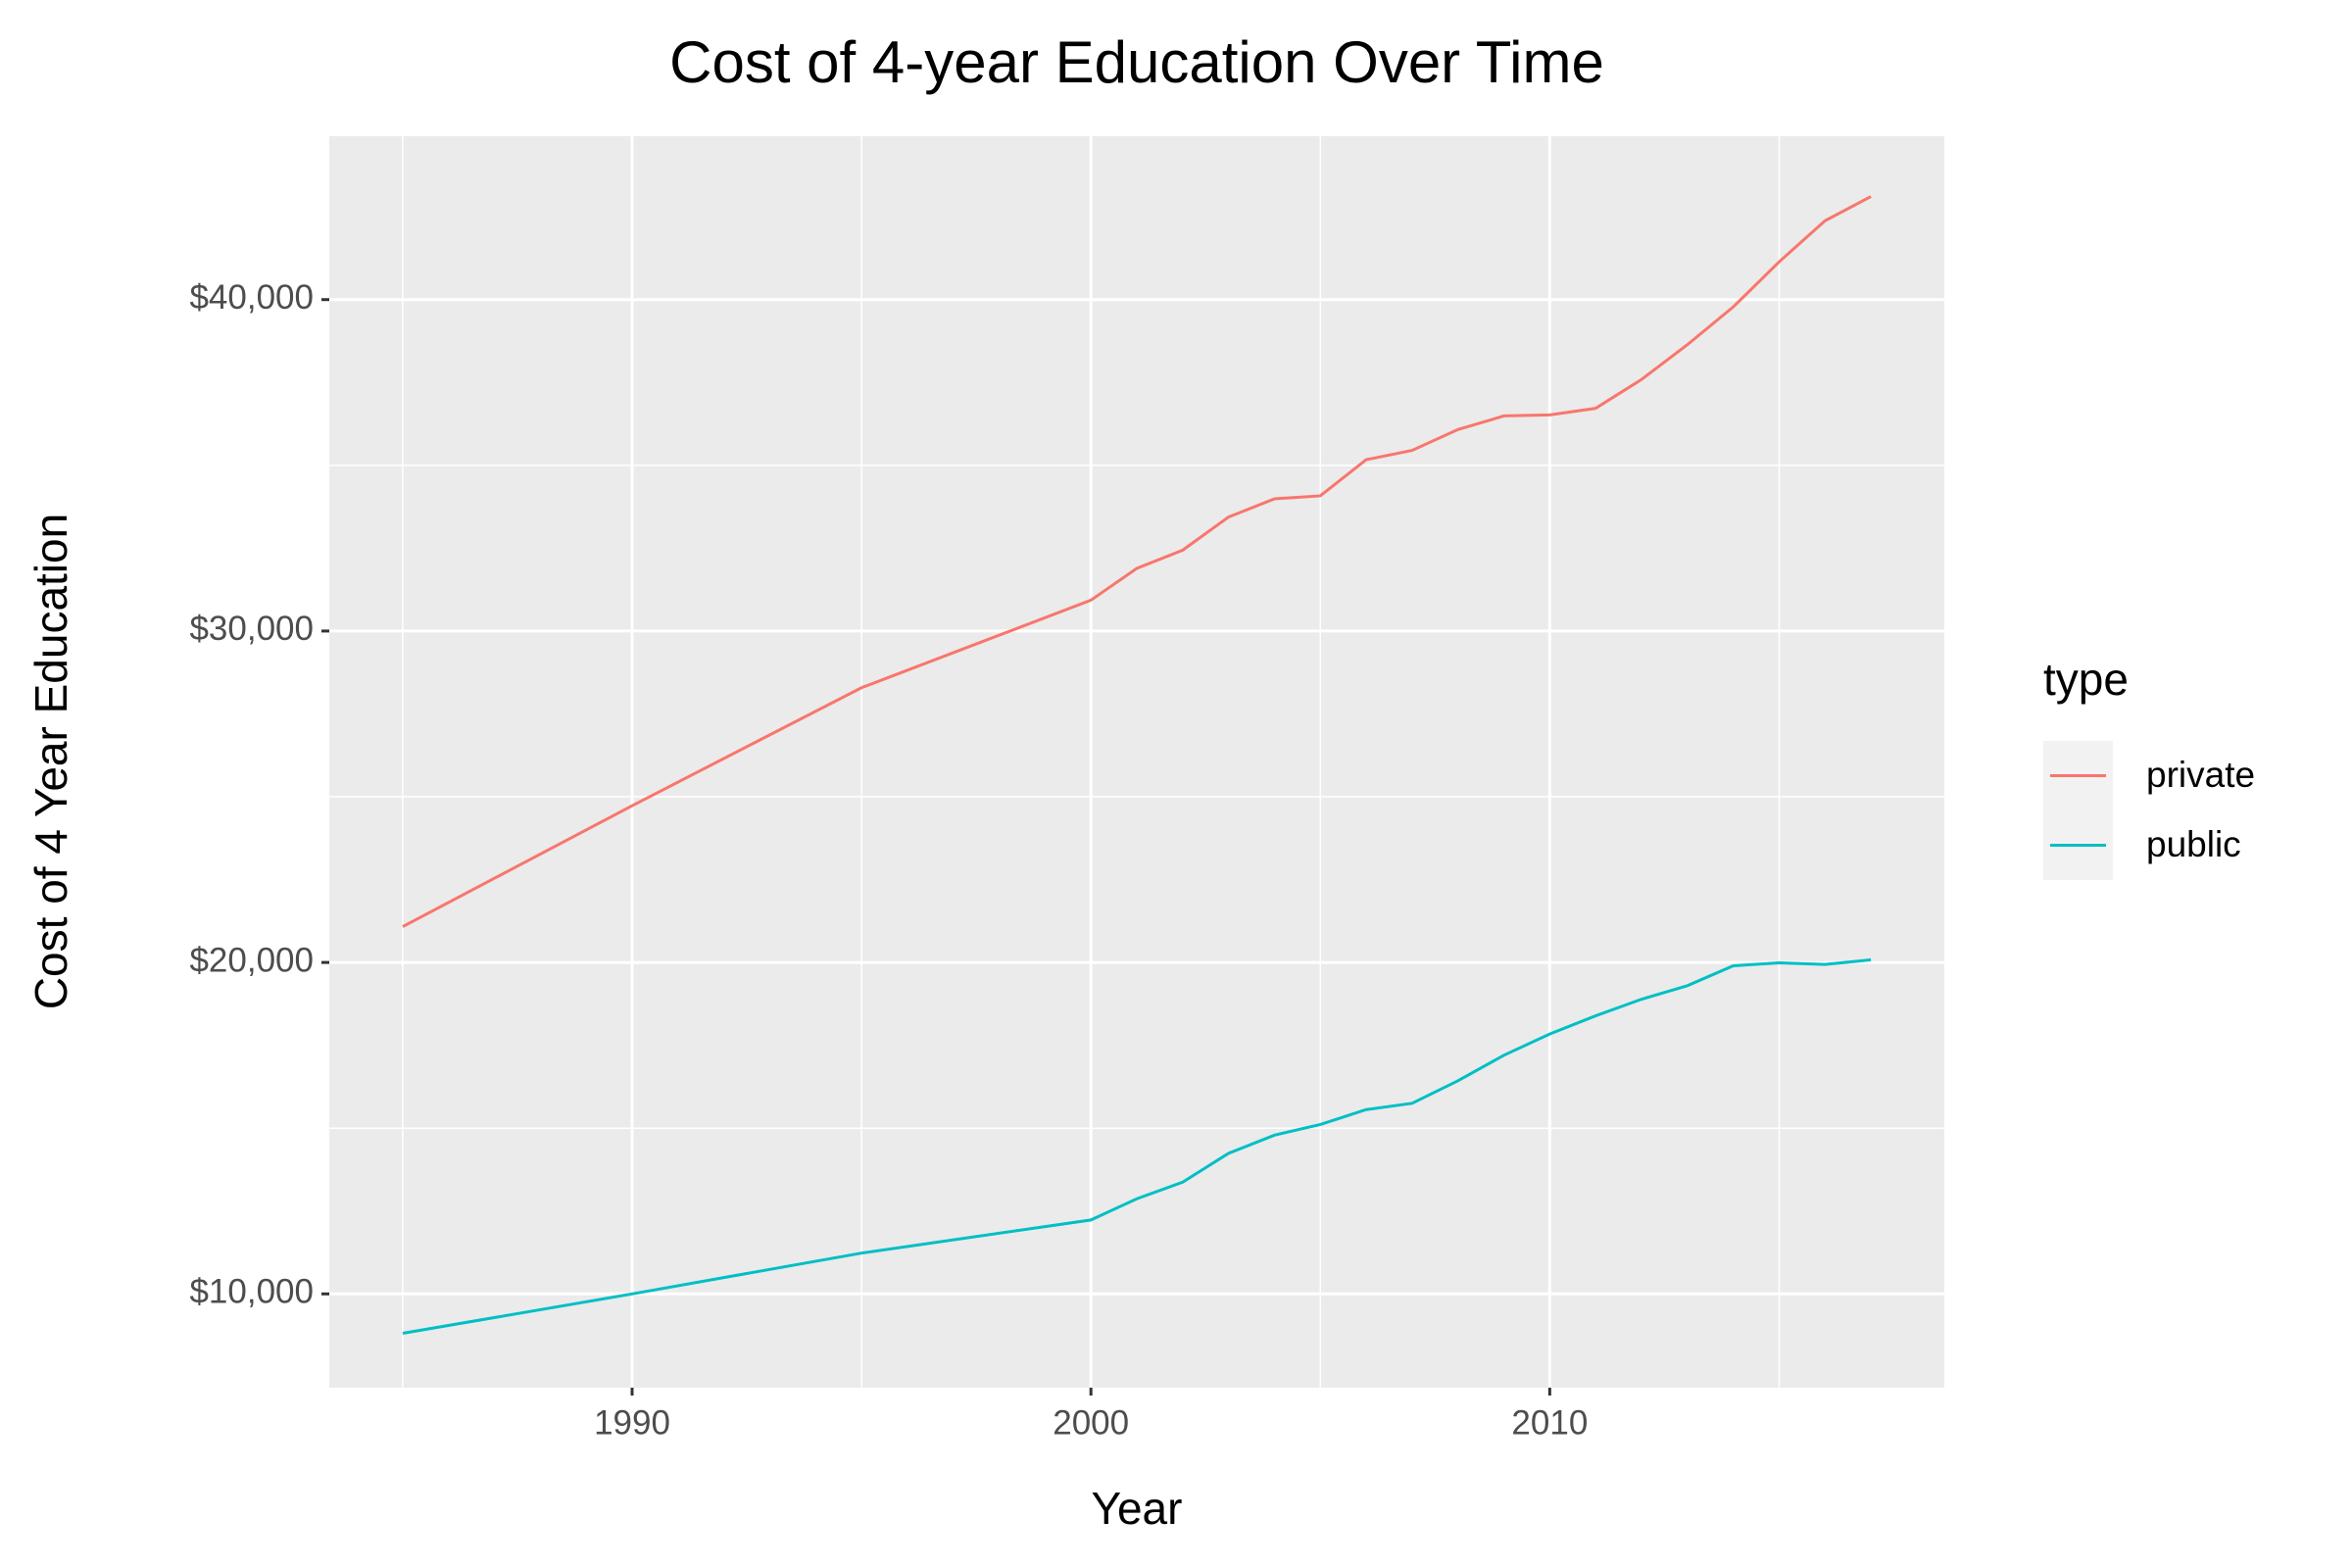 Image resolution: width=2352 pixels, height=1568 pixels. Describe the element at coordinates (1091, 1422) in the screenshot. I see `x-tick-label: 2000` at that location.